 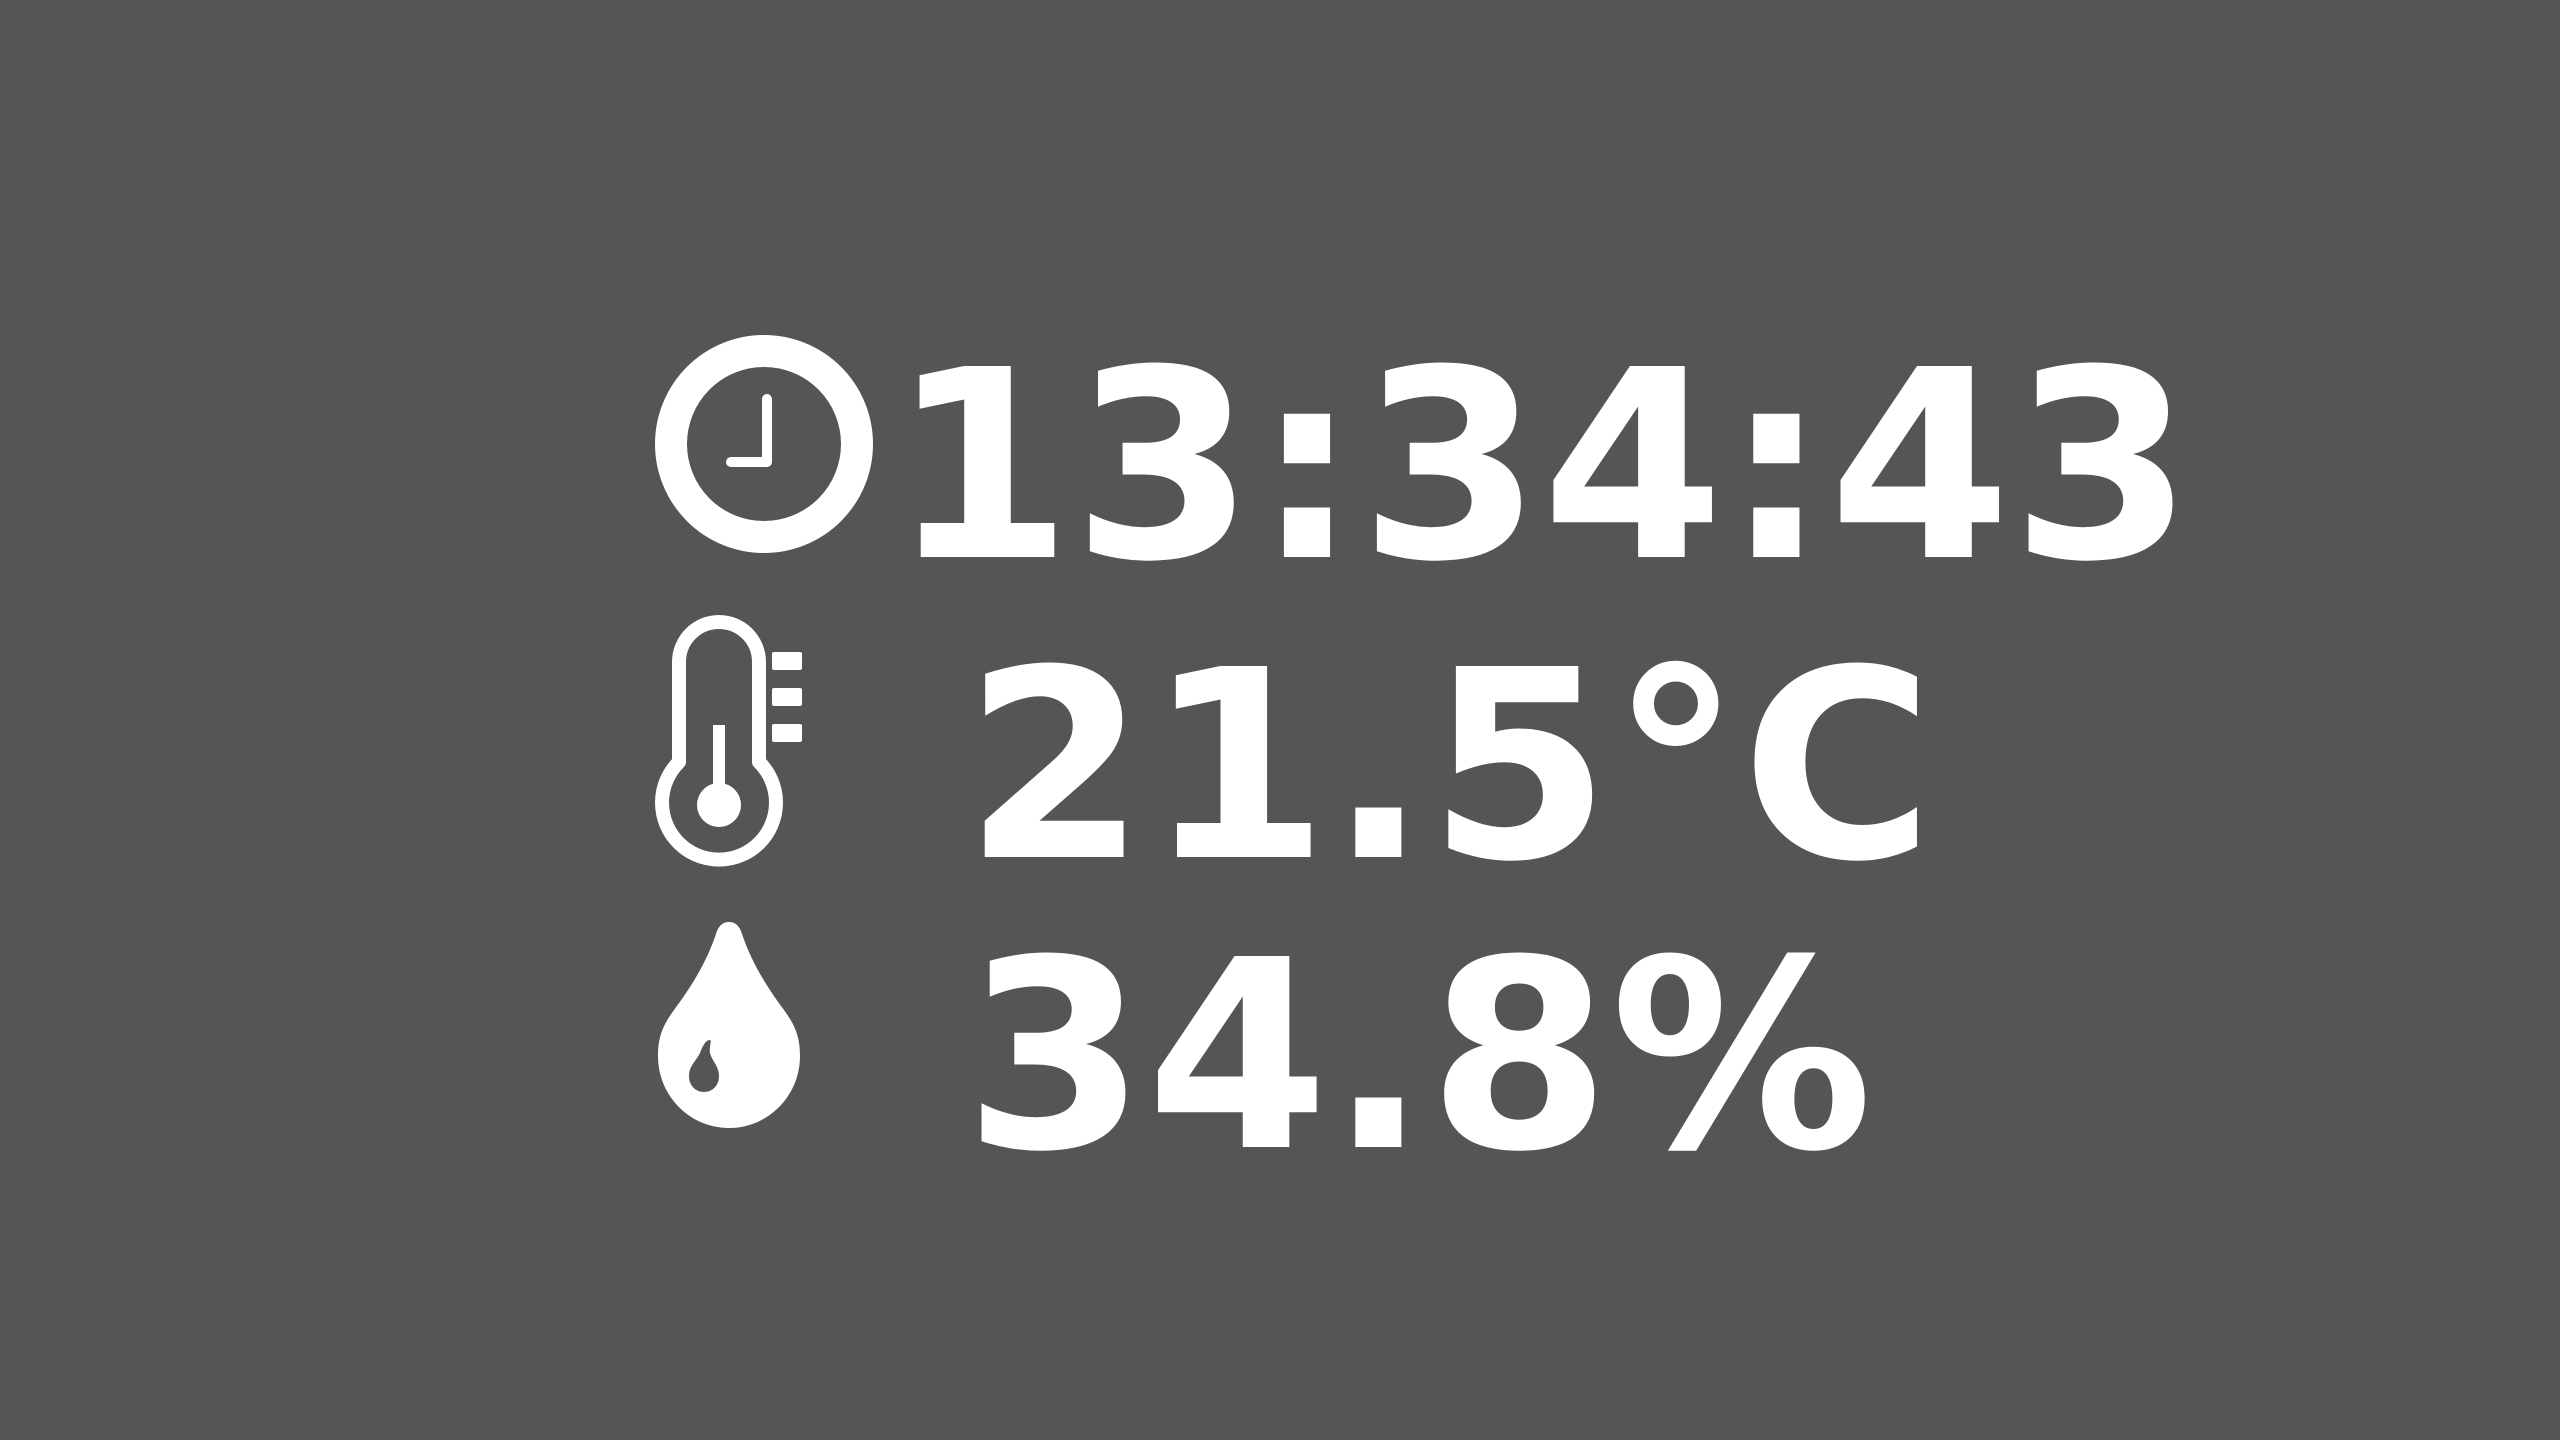 What do you see at coordinates (728, 741) in the screenshot?
I see `thermometer-icon` at bounding box center [728, 741].